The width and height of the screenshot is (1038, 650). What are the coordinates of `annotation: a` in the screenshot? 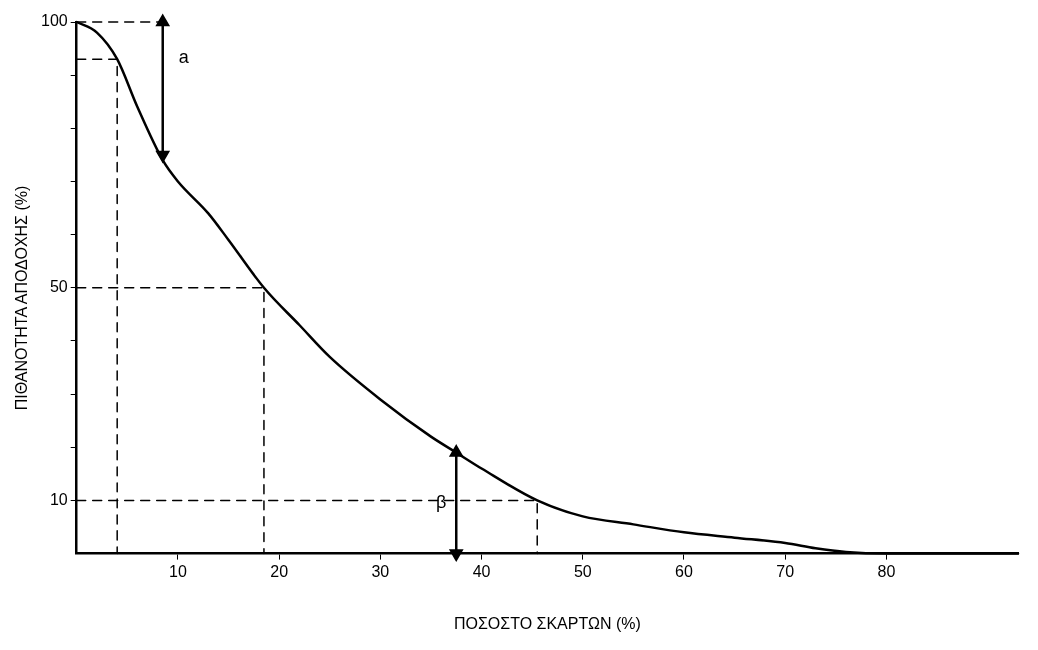 It's located at (184, 57).